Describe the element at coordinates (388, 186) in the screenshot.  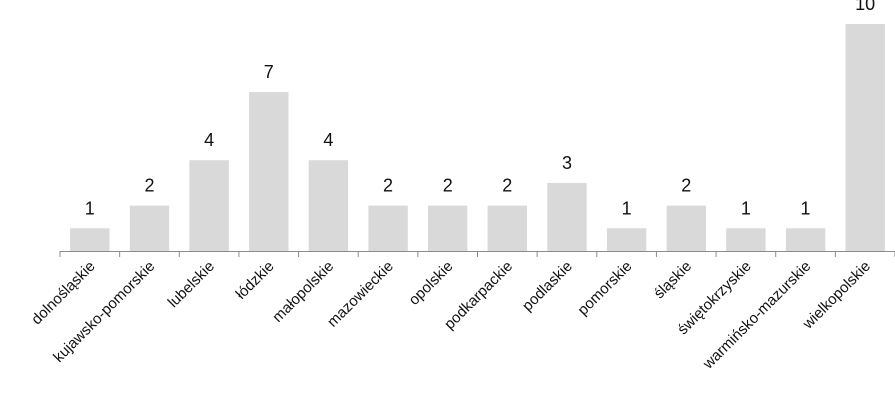
I see `value-label-5: 2` at that location.